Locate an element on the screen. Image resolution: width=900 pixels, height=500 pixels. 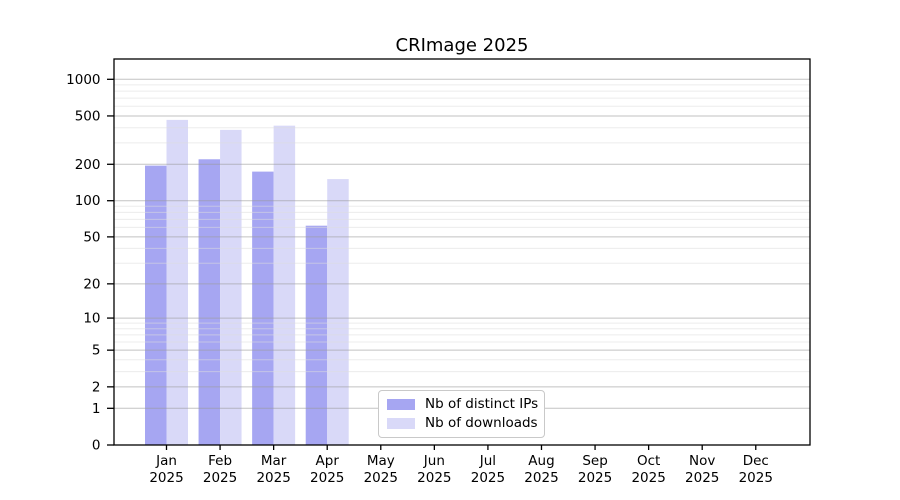
chart-title: CRImage 2025 is located at coordinates (462, 45).